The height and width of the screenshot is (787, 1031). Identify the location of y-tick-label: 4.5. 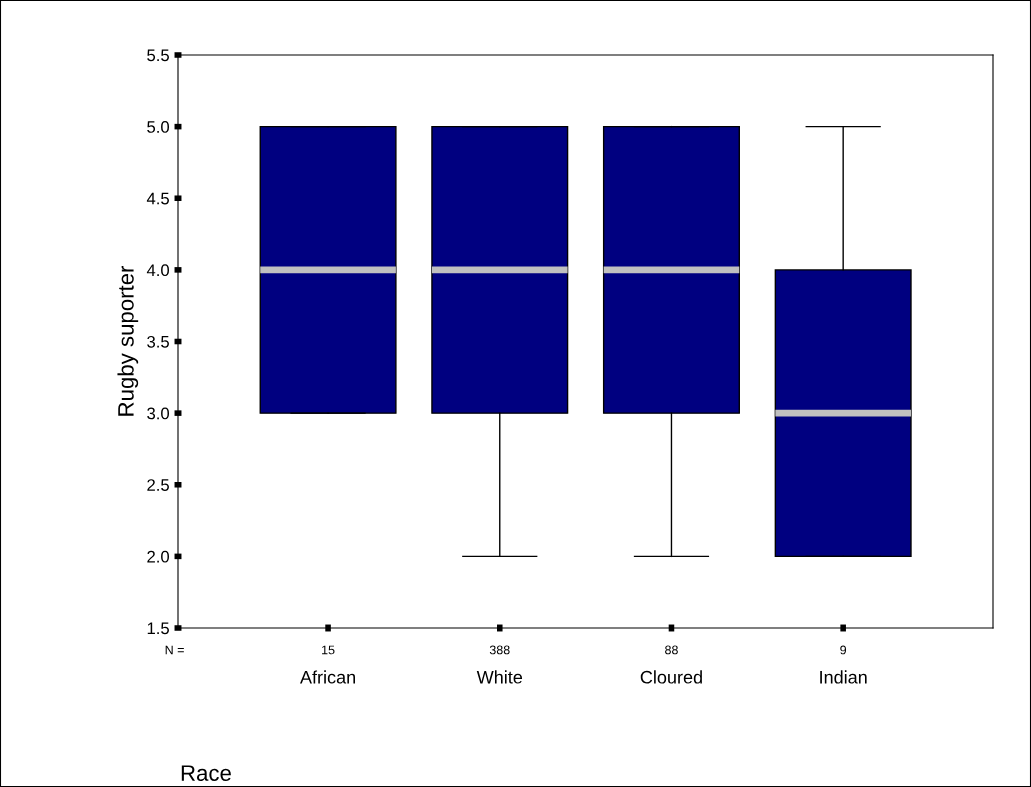
(157, 198).